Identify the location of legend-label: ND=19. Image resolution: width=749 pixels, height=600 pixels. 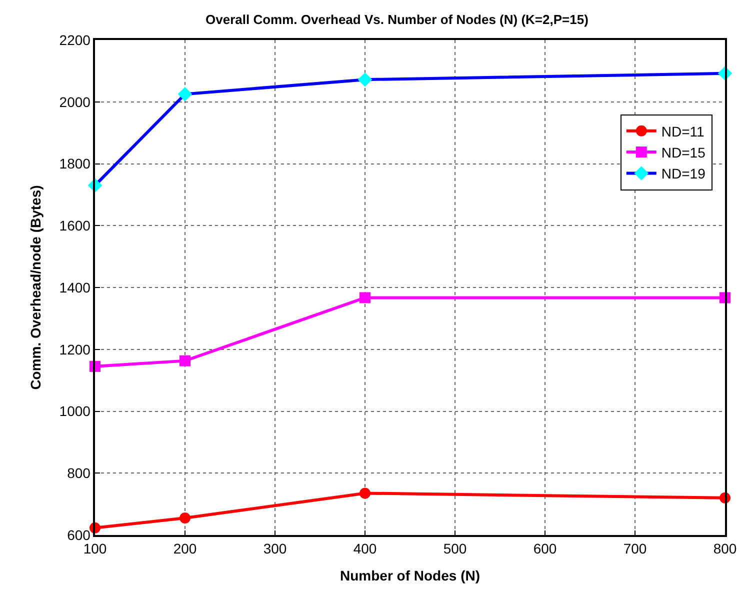
(683, 174).